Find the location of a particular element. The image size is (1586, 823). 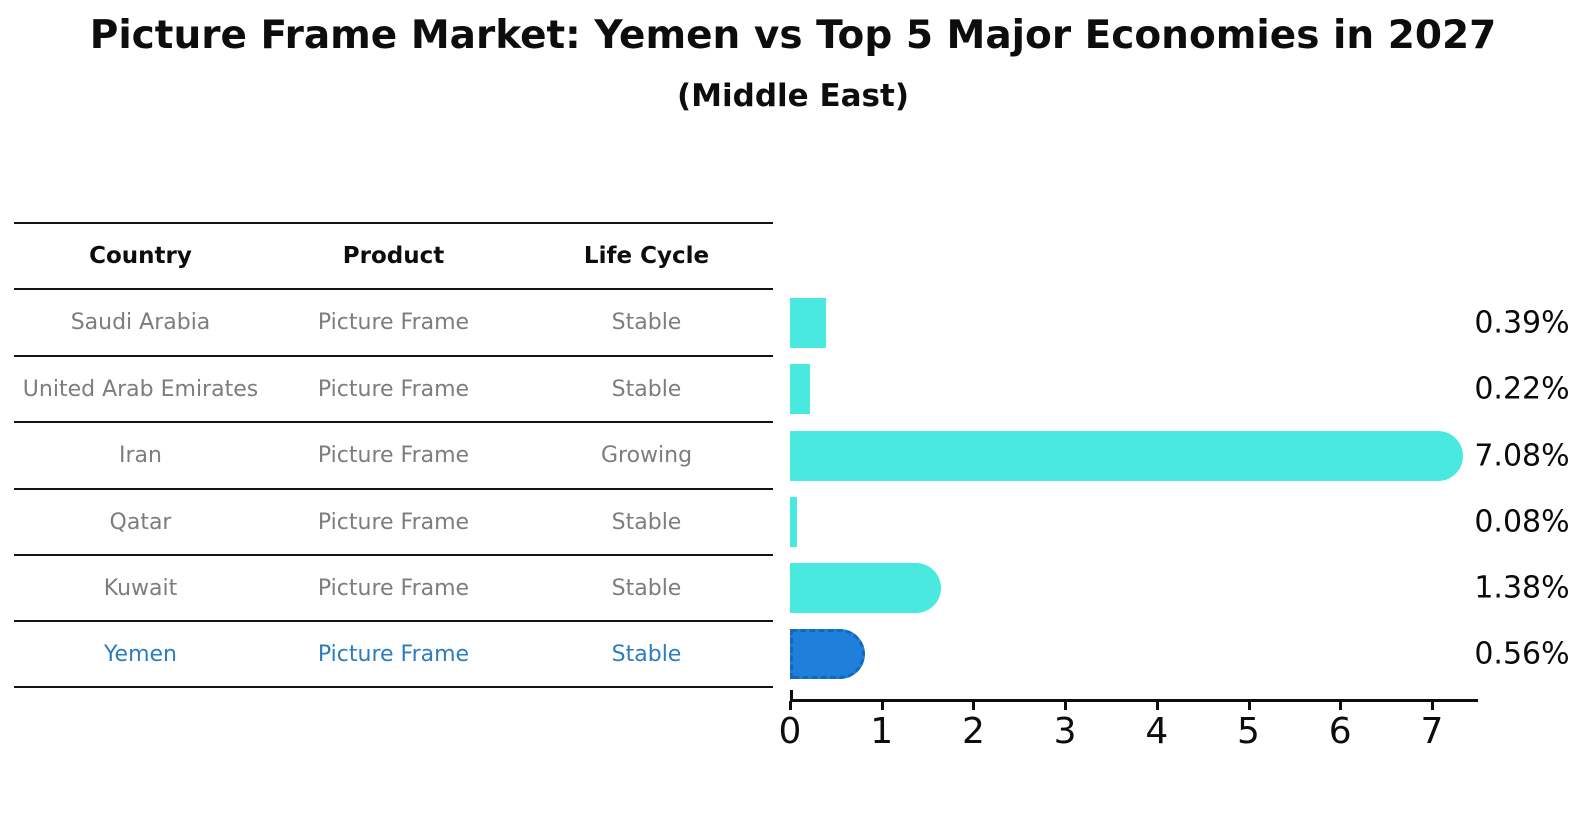

x-tick-label: 0 is located at coordinates (790, 731).